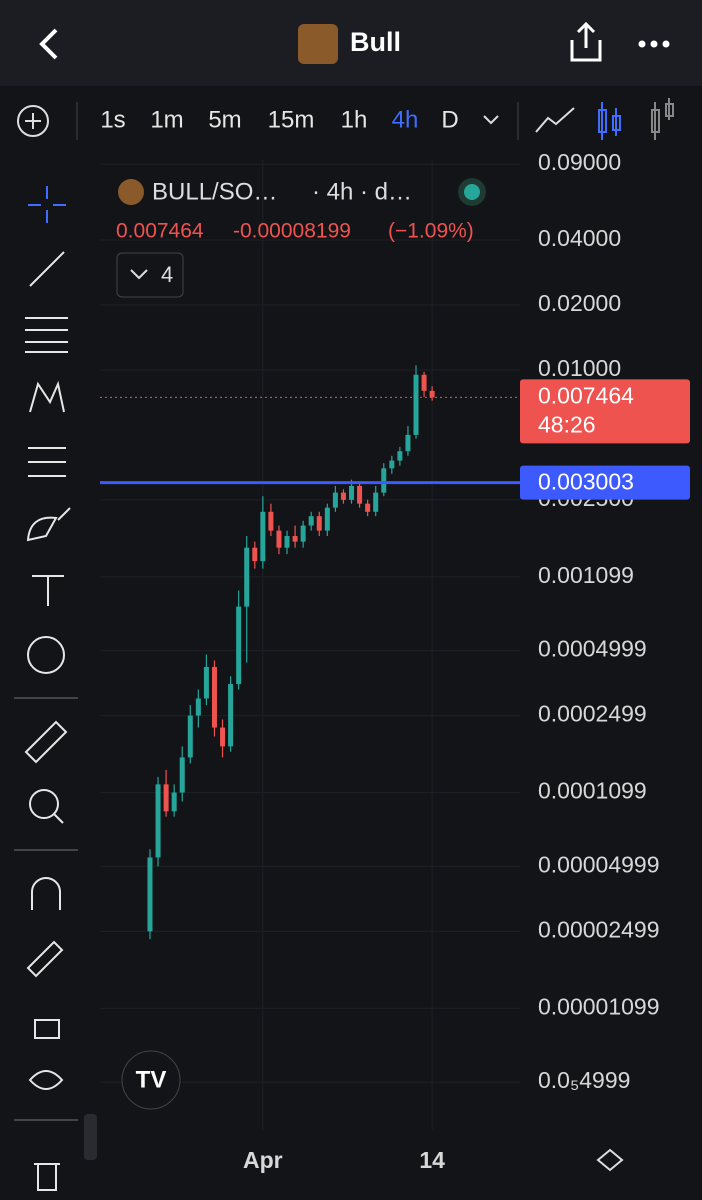 This screenshot has height=1200, width=702. I want to click on drawing-sidebar, so click(48, 678).